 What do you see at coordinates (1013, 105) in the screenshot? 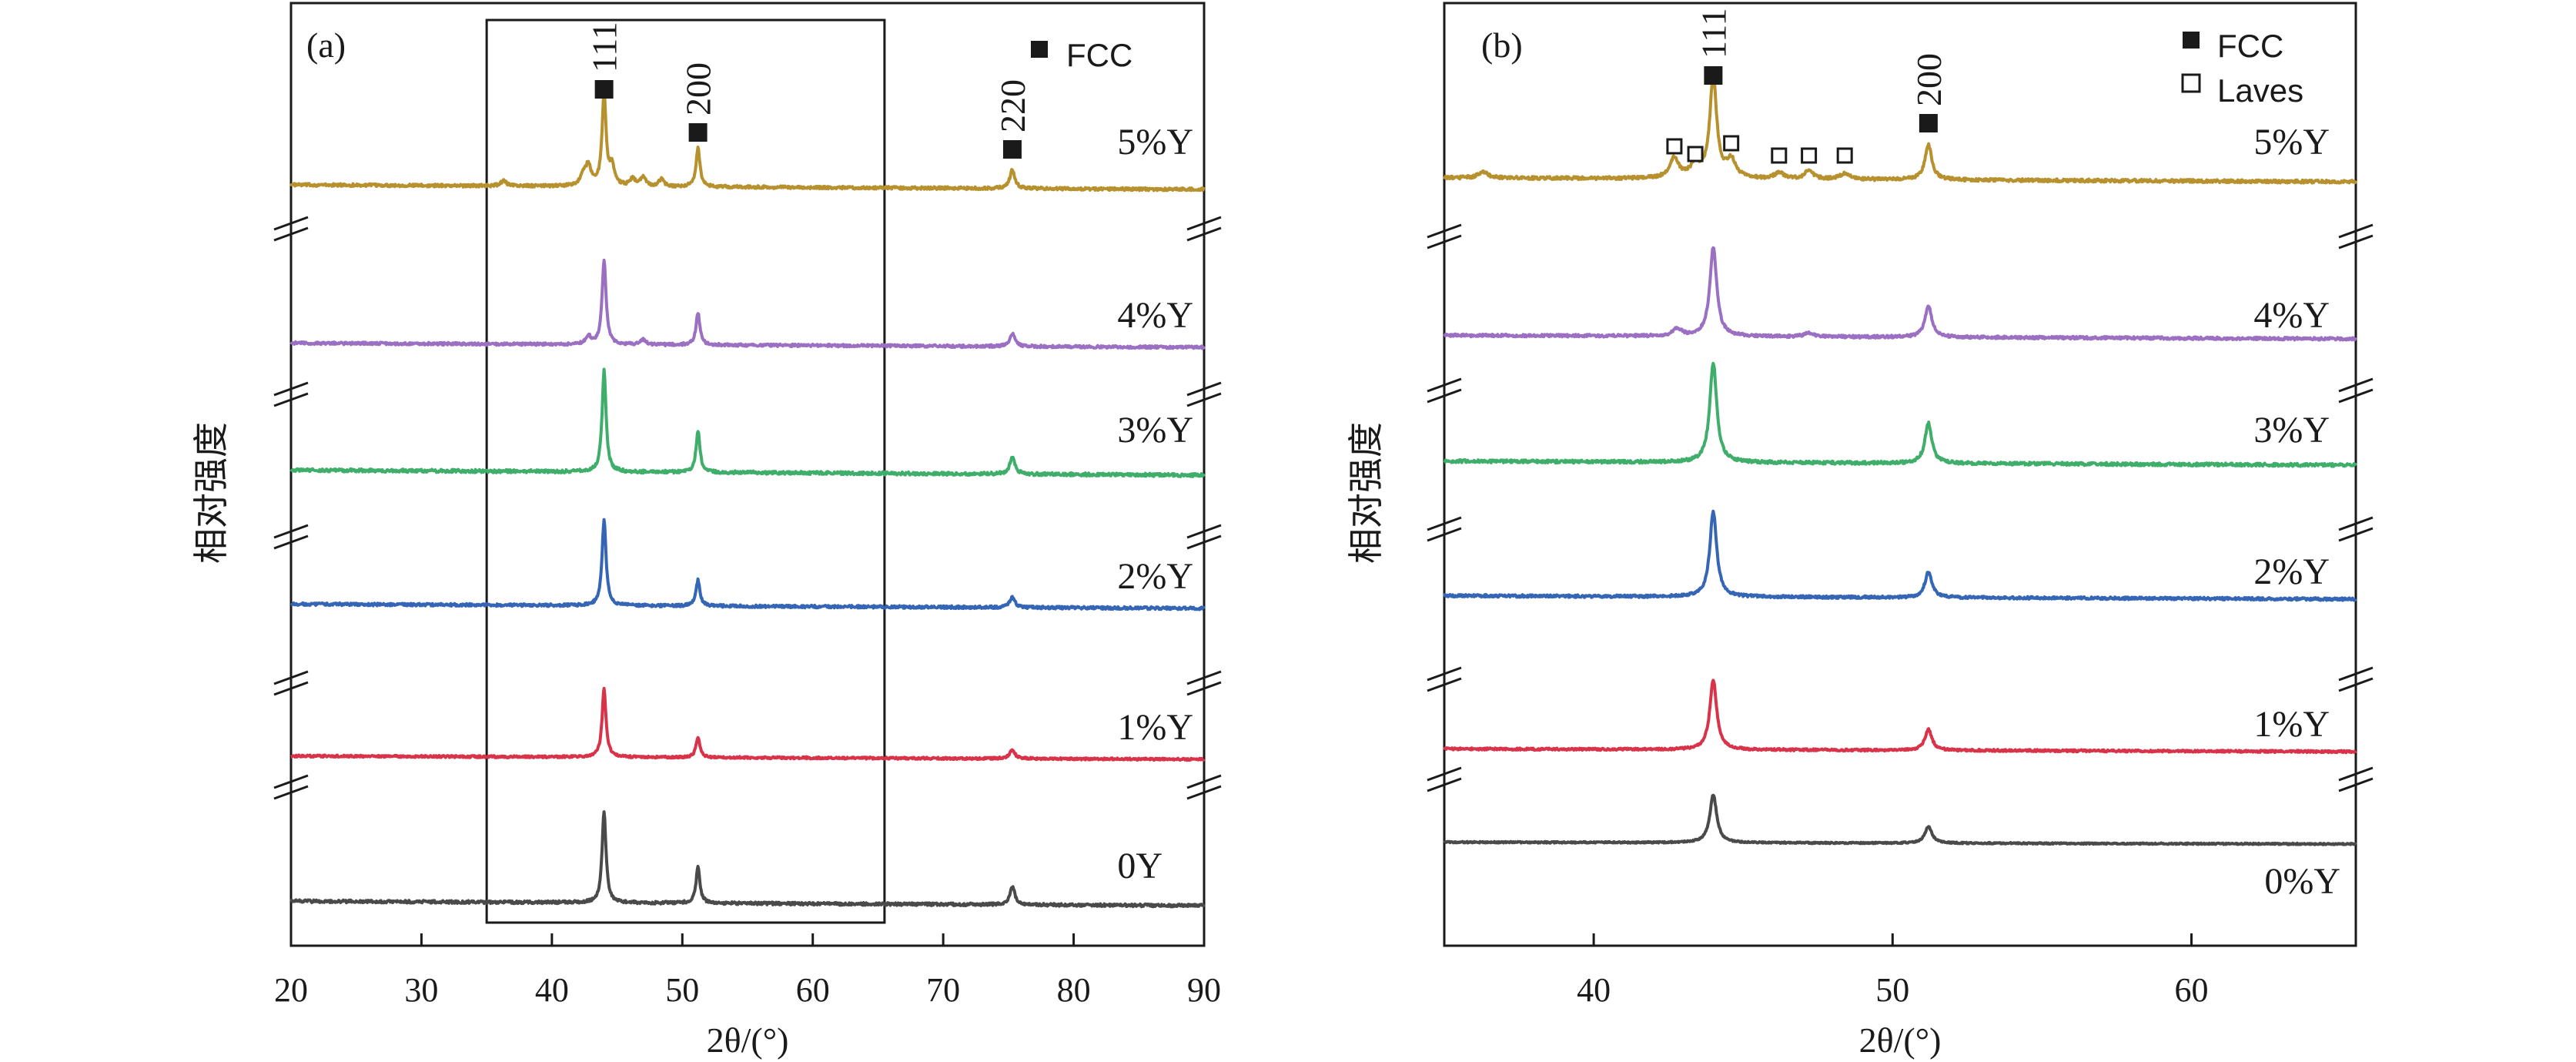
I see `peak-index-label: 220` at bounding box center [1013, 105].